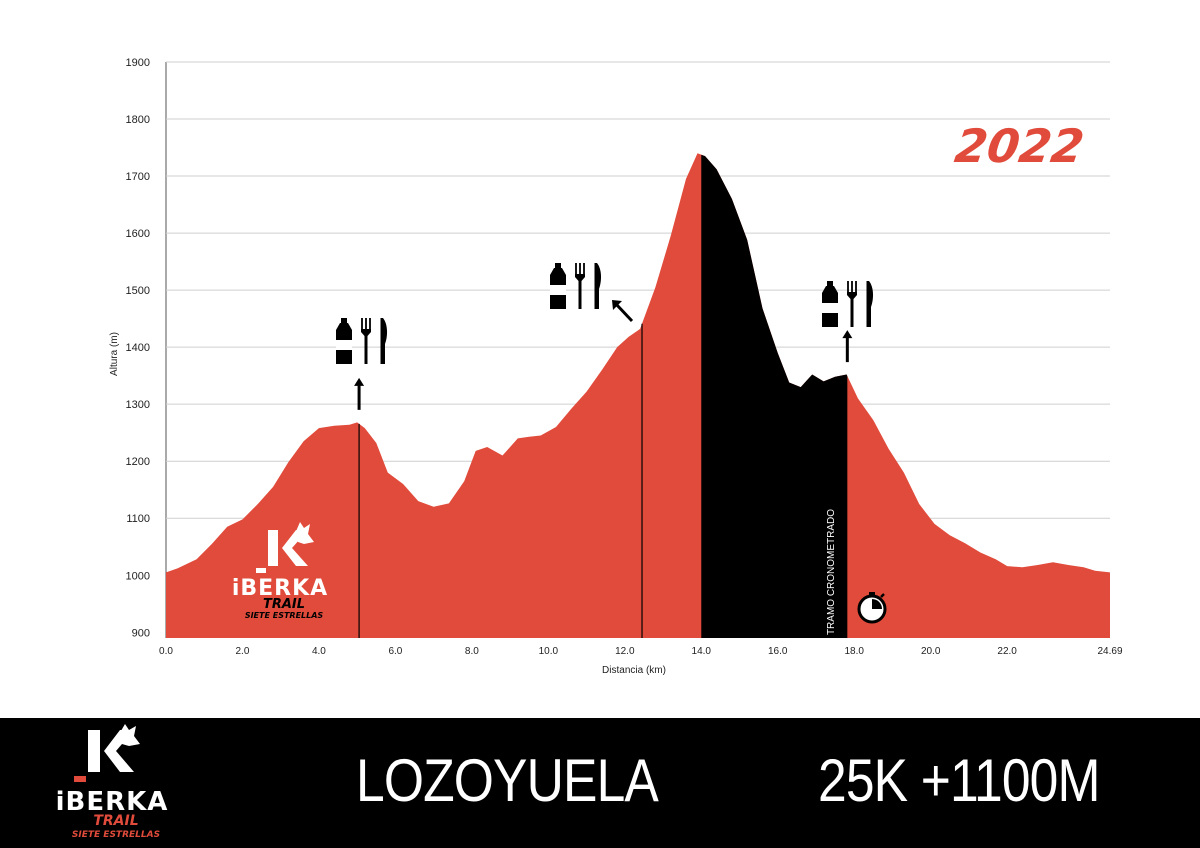 The image size is (1200, 848). What do you see at coordinates (80, 779) in the screenshot?
I see `footer-logo-flag` at bounding box center [80, 779].